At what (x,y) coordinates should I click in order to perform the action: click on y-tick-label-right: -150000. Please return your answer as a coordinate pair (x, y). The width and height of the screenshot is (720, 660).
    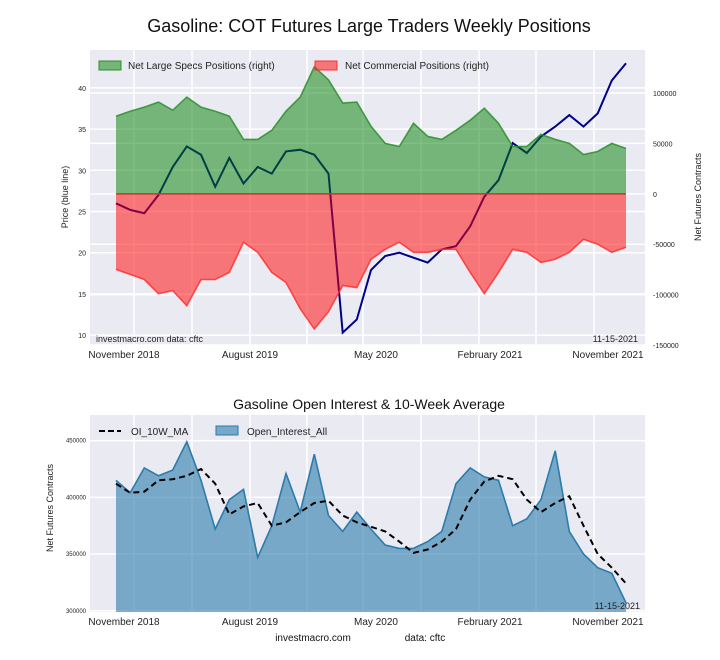
    Looking at the image, I should click on (666, 346).